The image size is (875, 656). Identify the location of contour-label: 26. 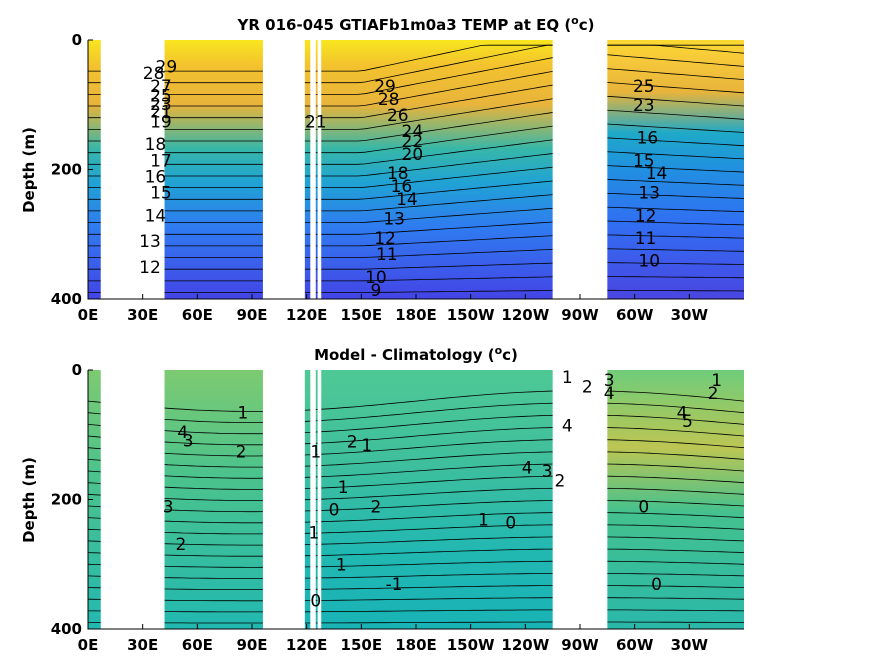
(398, 116).